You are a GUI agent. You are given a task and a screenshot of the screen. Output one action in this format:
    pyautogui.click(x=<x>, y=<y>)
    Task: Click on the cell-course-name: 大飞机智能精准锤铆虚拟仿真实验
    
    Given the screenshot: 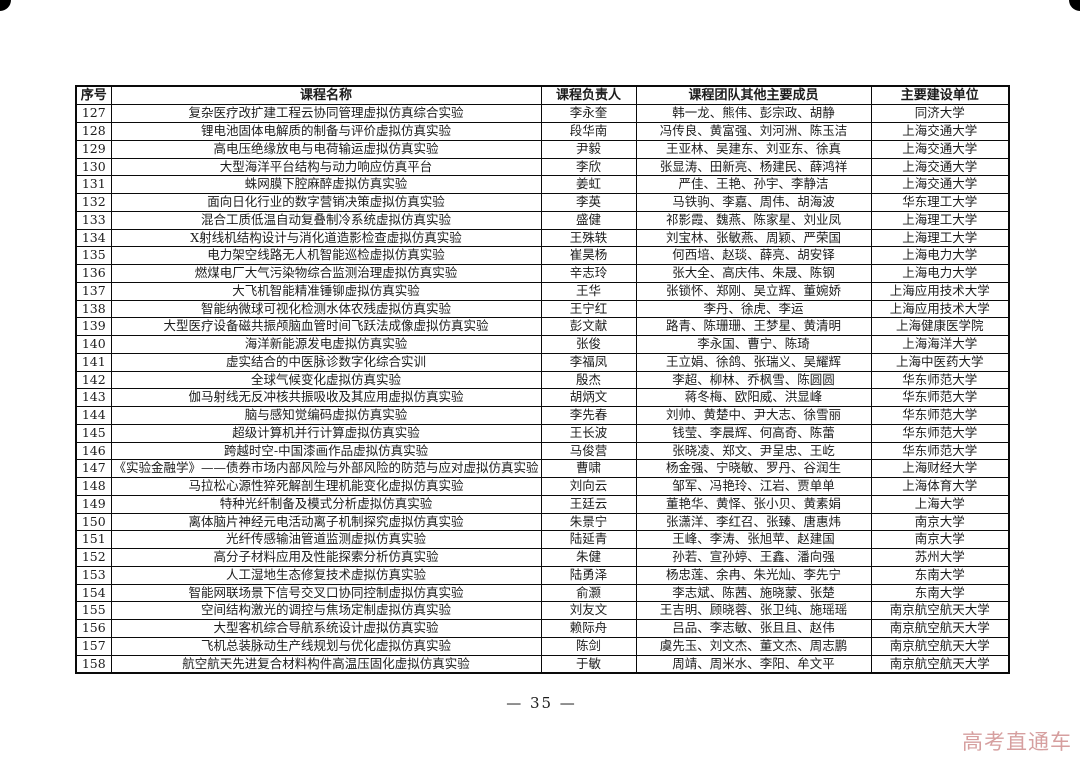 What is the action you would take?
    pyautogui.click(x=326, y=291)
    